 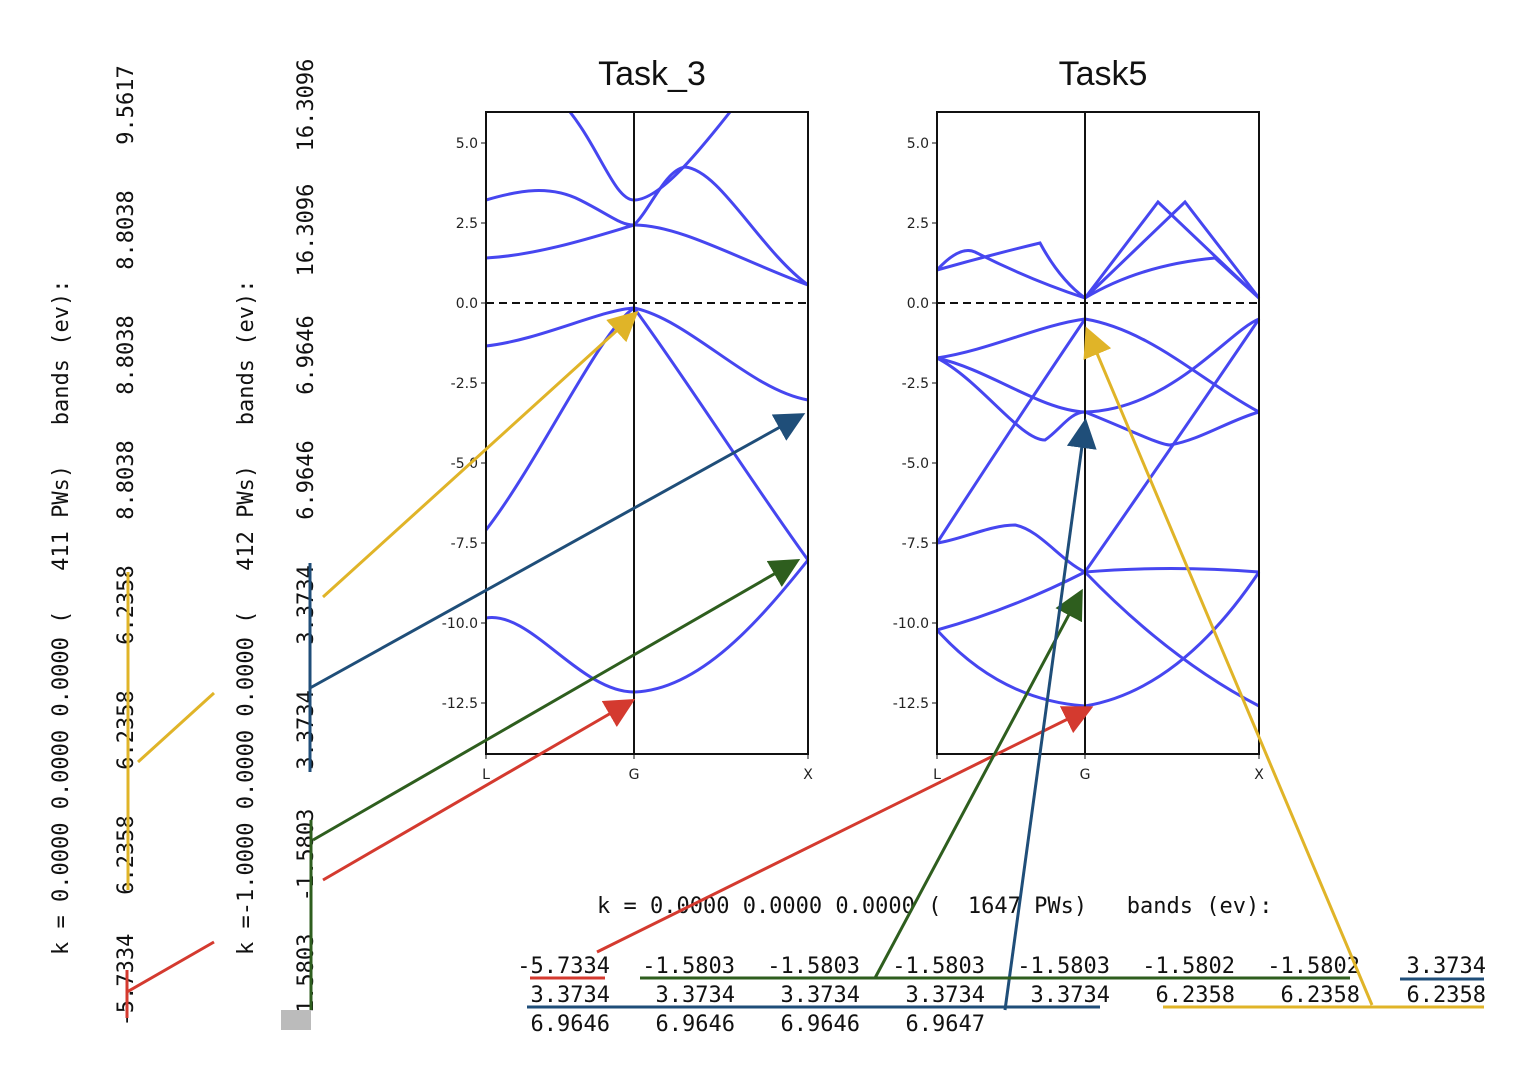 What do you see at coordinates (647, 402) in the screenshot?
I see `bands-task3` at bounding box center [647, 402].